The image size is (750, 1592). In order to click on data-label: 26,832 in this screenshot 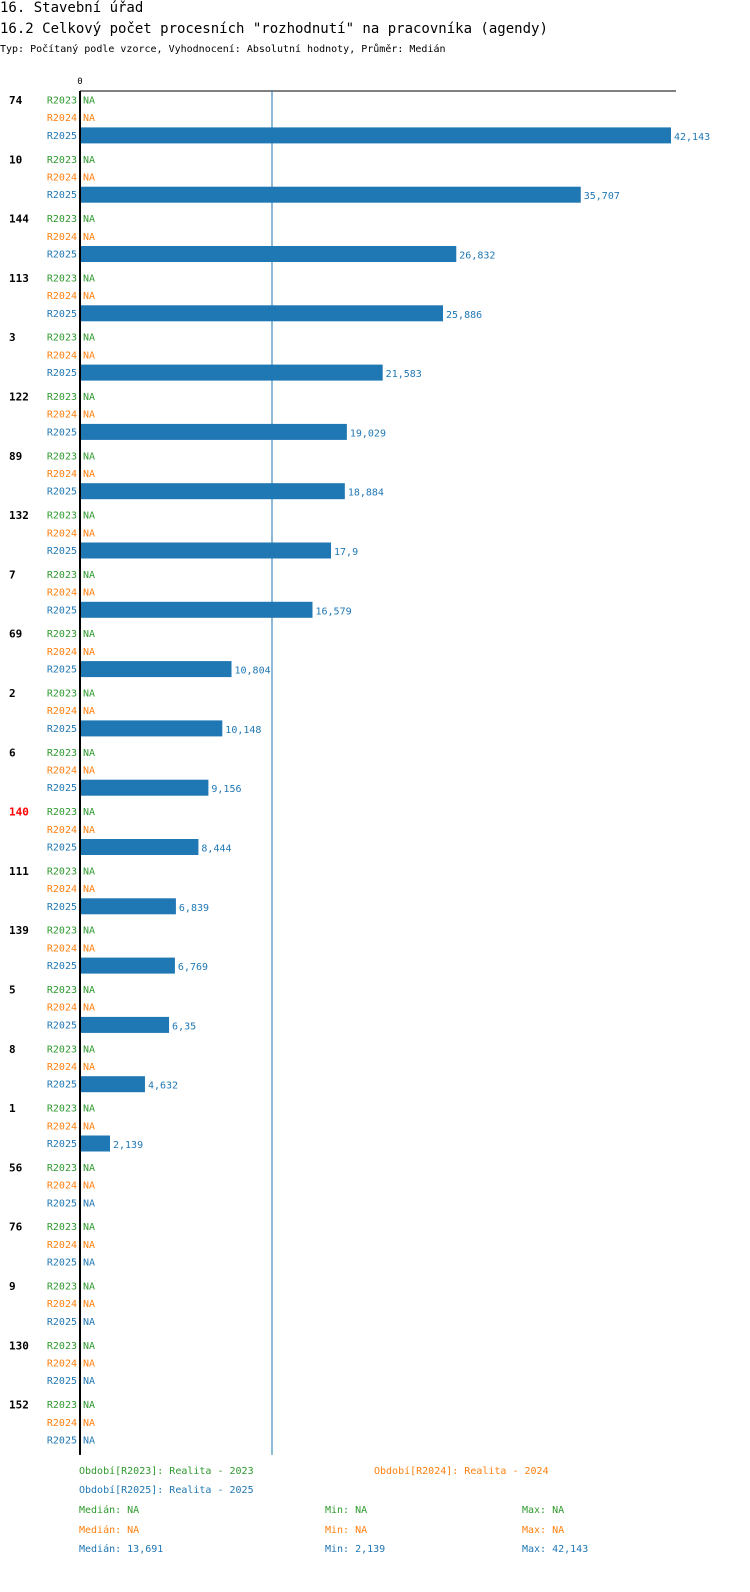, I will do `click(477, 256)`.